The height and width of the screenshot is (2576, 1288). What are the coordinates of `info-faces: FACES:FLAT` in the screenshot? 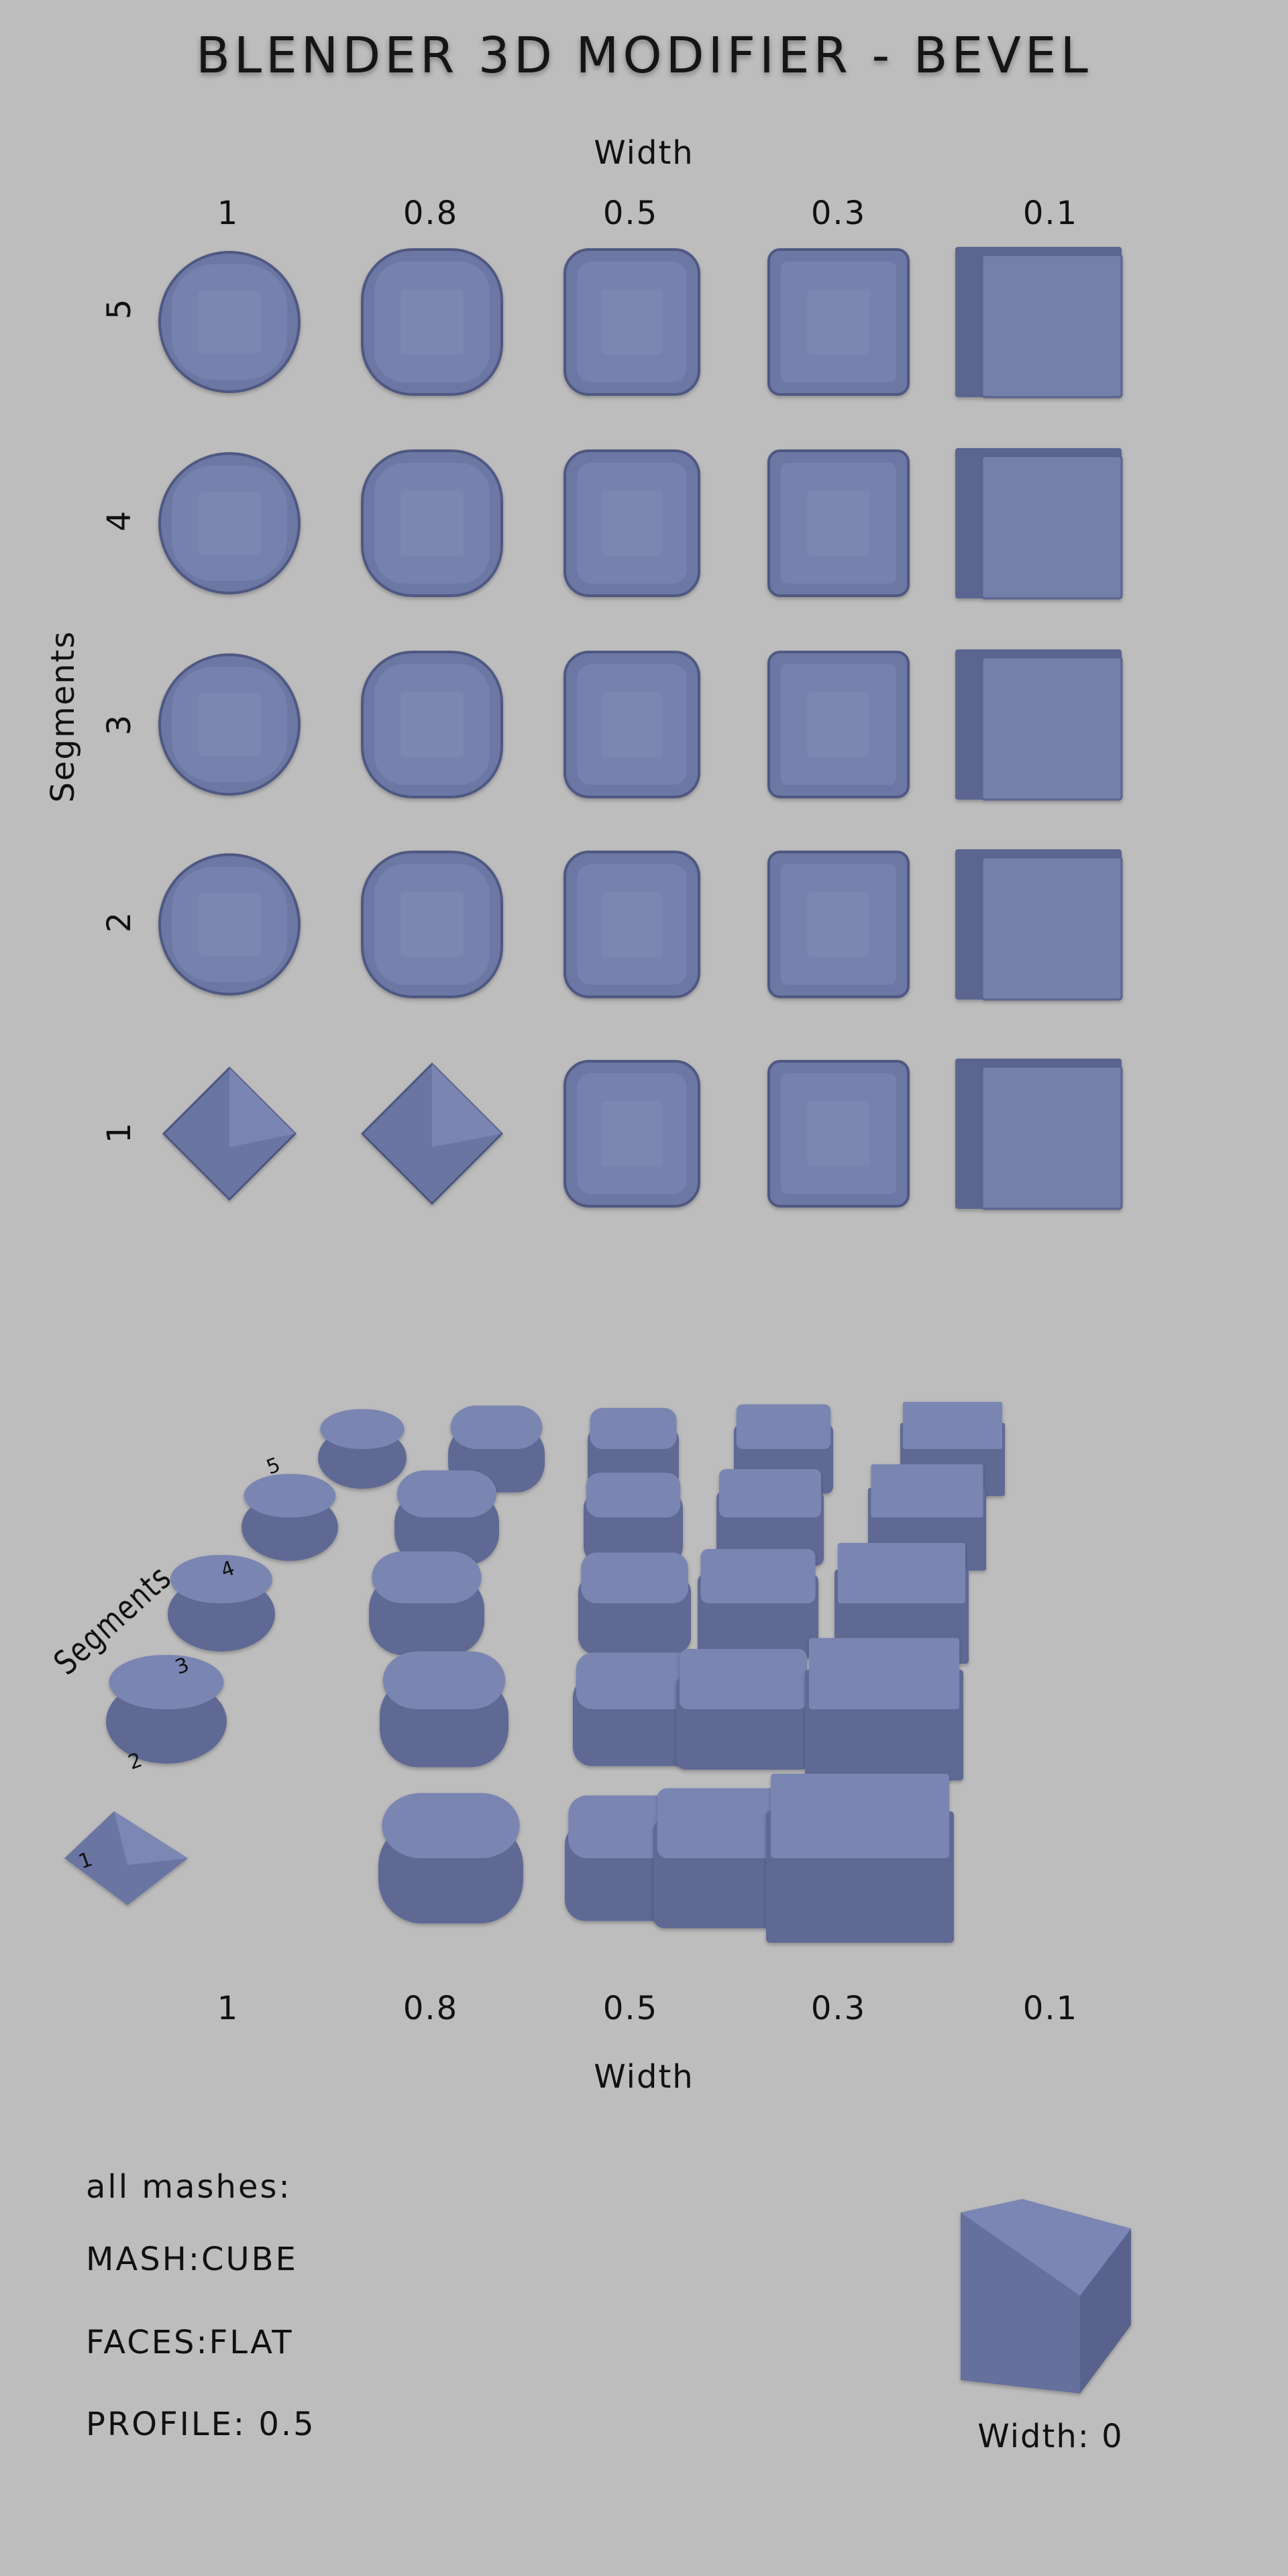 It's located at (190, 2342).